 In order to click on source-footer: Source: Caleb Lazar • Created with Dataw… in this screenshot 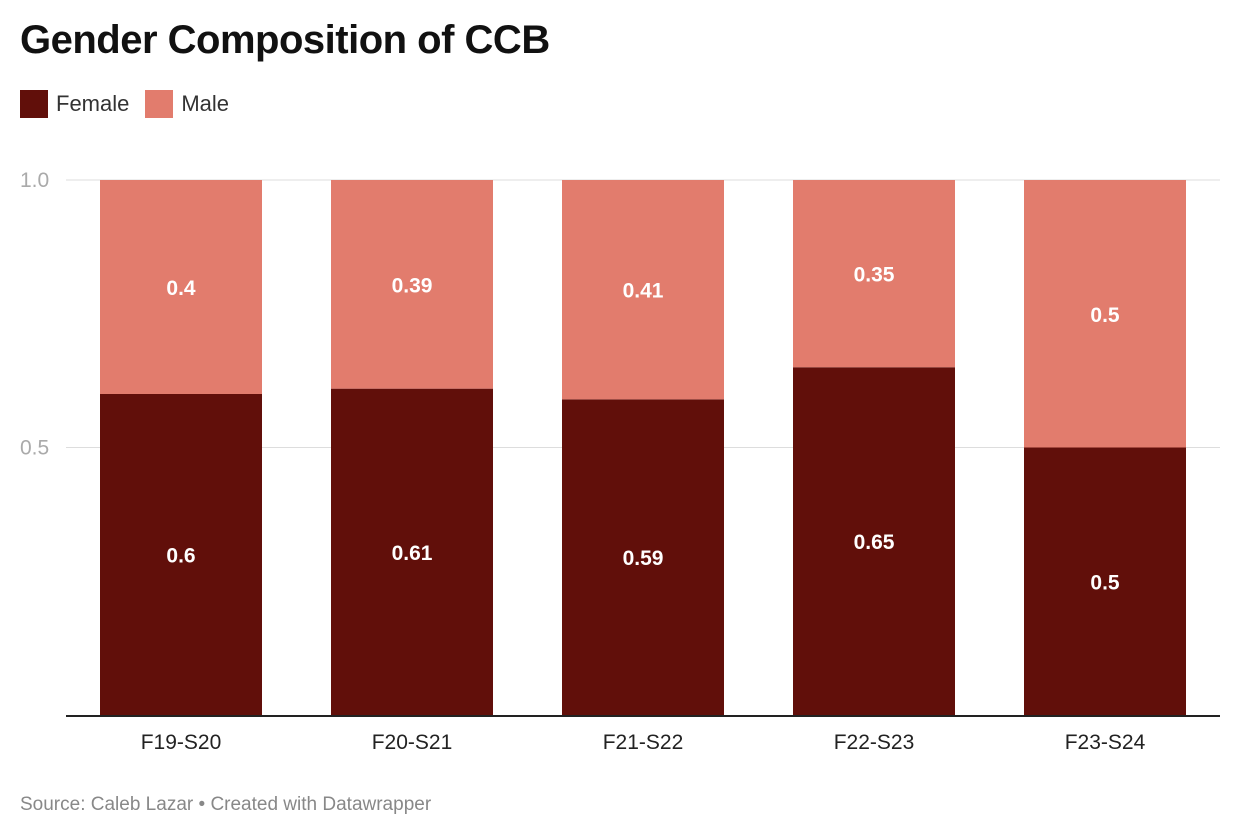, I will do `click(225, 805)`.